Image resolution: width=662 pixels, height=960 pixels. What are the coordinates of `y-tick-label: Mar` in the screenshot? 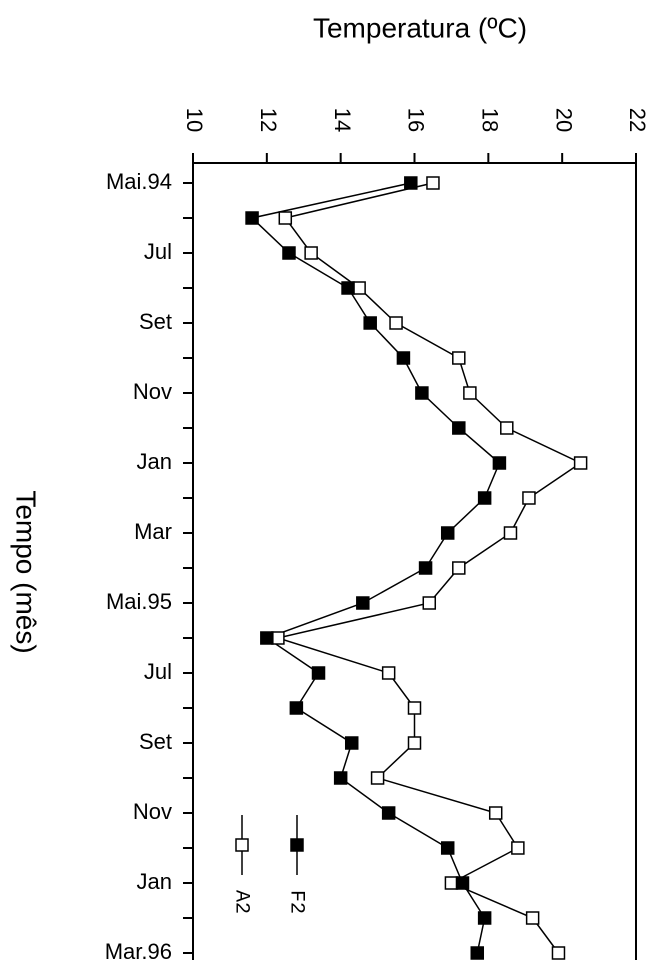 It's located at (153, 531).